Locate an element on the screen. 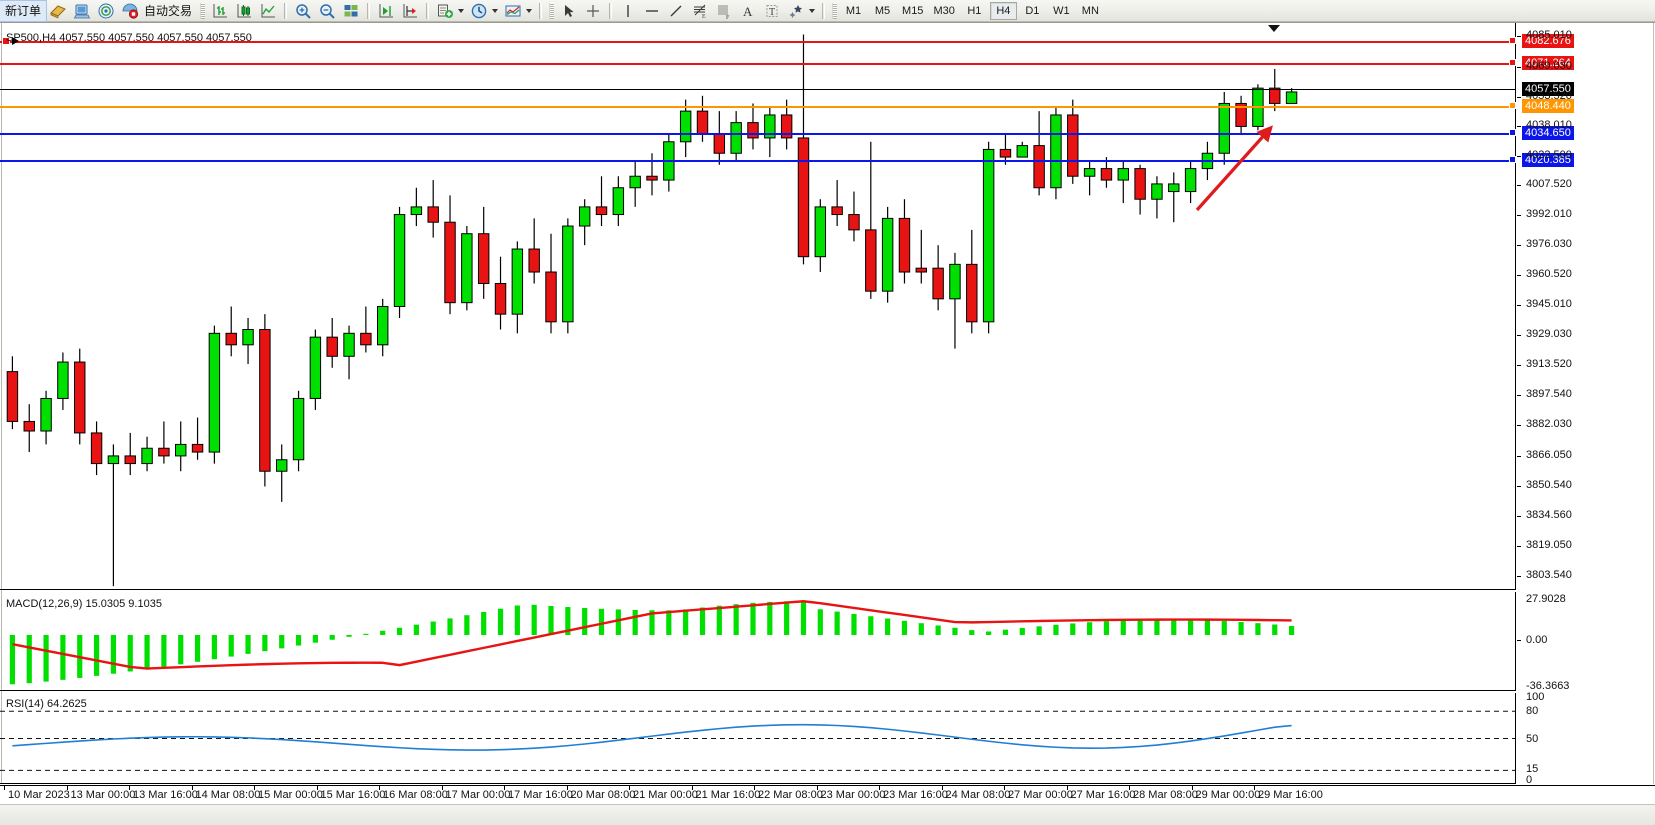 The width and height of the screenshot is (1655, 825). indicators-button is located at coordinates (450, 11).